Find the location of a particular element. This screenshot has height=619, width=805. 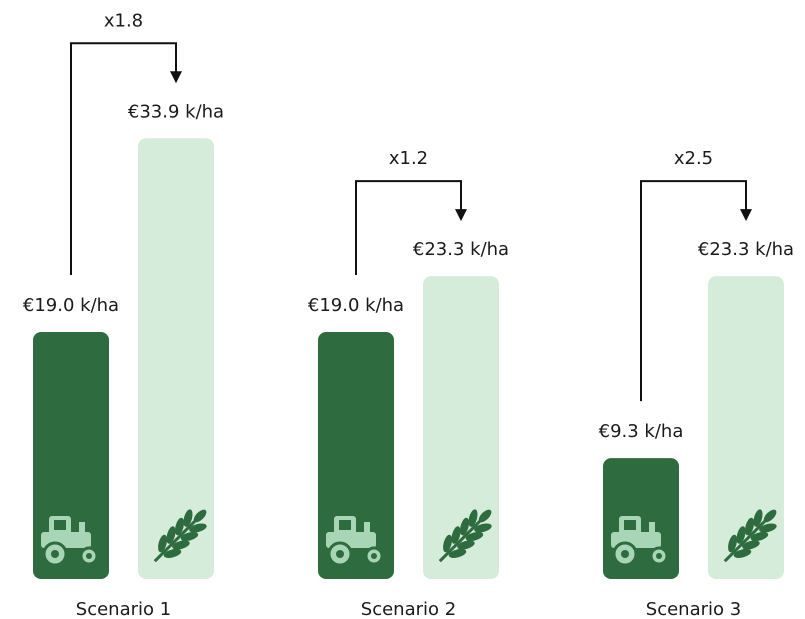

x-tick-label: Scenario 3 is located at coordinates (693, 609).